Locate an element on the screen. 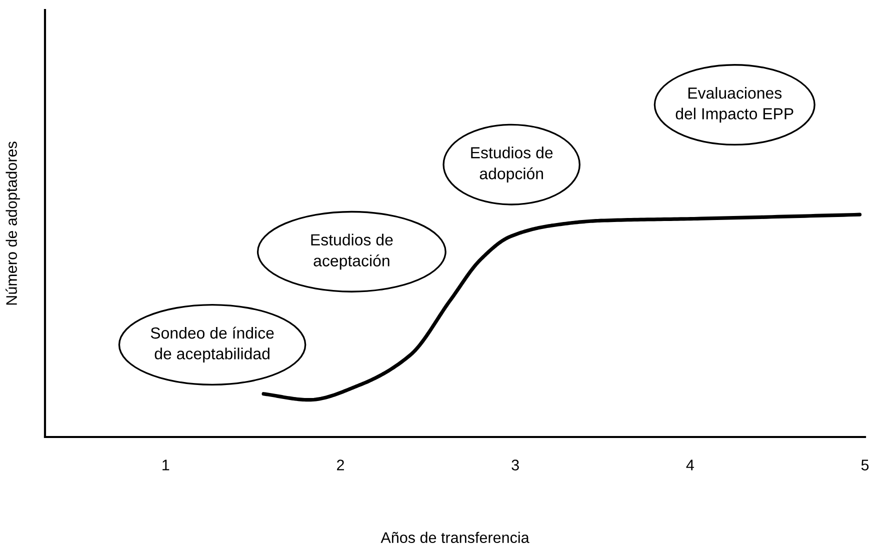  y-axis-title: Número de adoptadores is located at coordinates (13, 223).